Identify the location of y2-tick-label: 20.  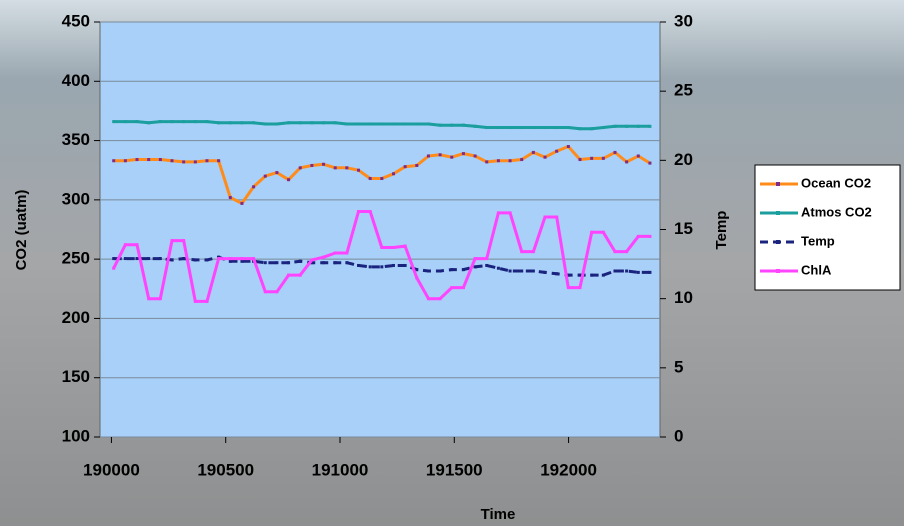
(683, 159).